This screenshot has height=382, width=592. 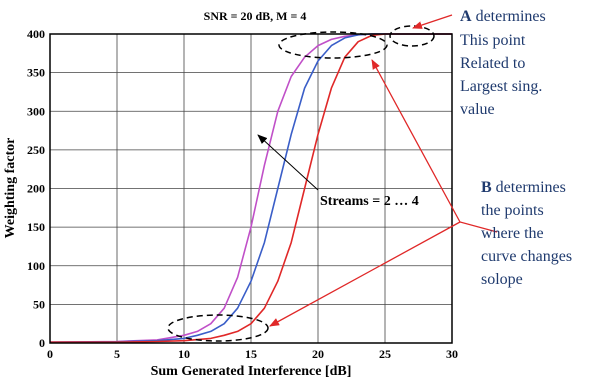 I want to click on y-axis-label: Weighting factor, so click(x=10, y=188).